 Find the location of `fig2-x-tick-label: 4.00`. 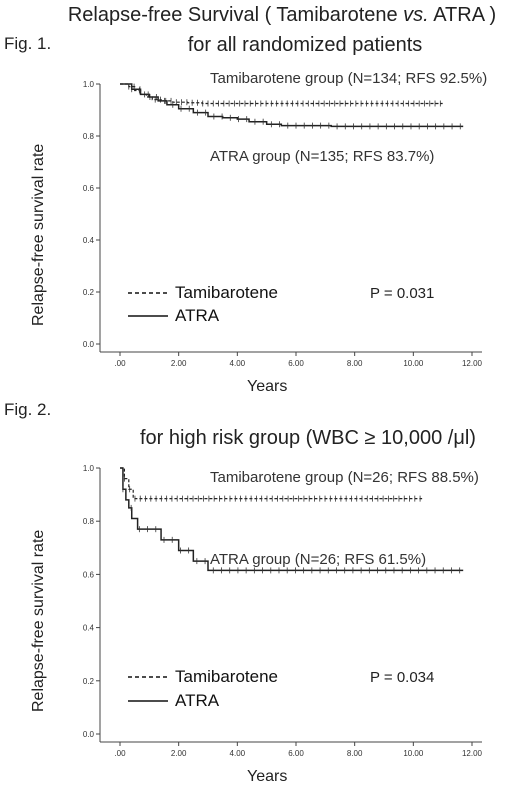

fig2-x-tick-label: 4.00 is located at coordinates (238, 753).